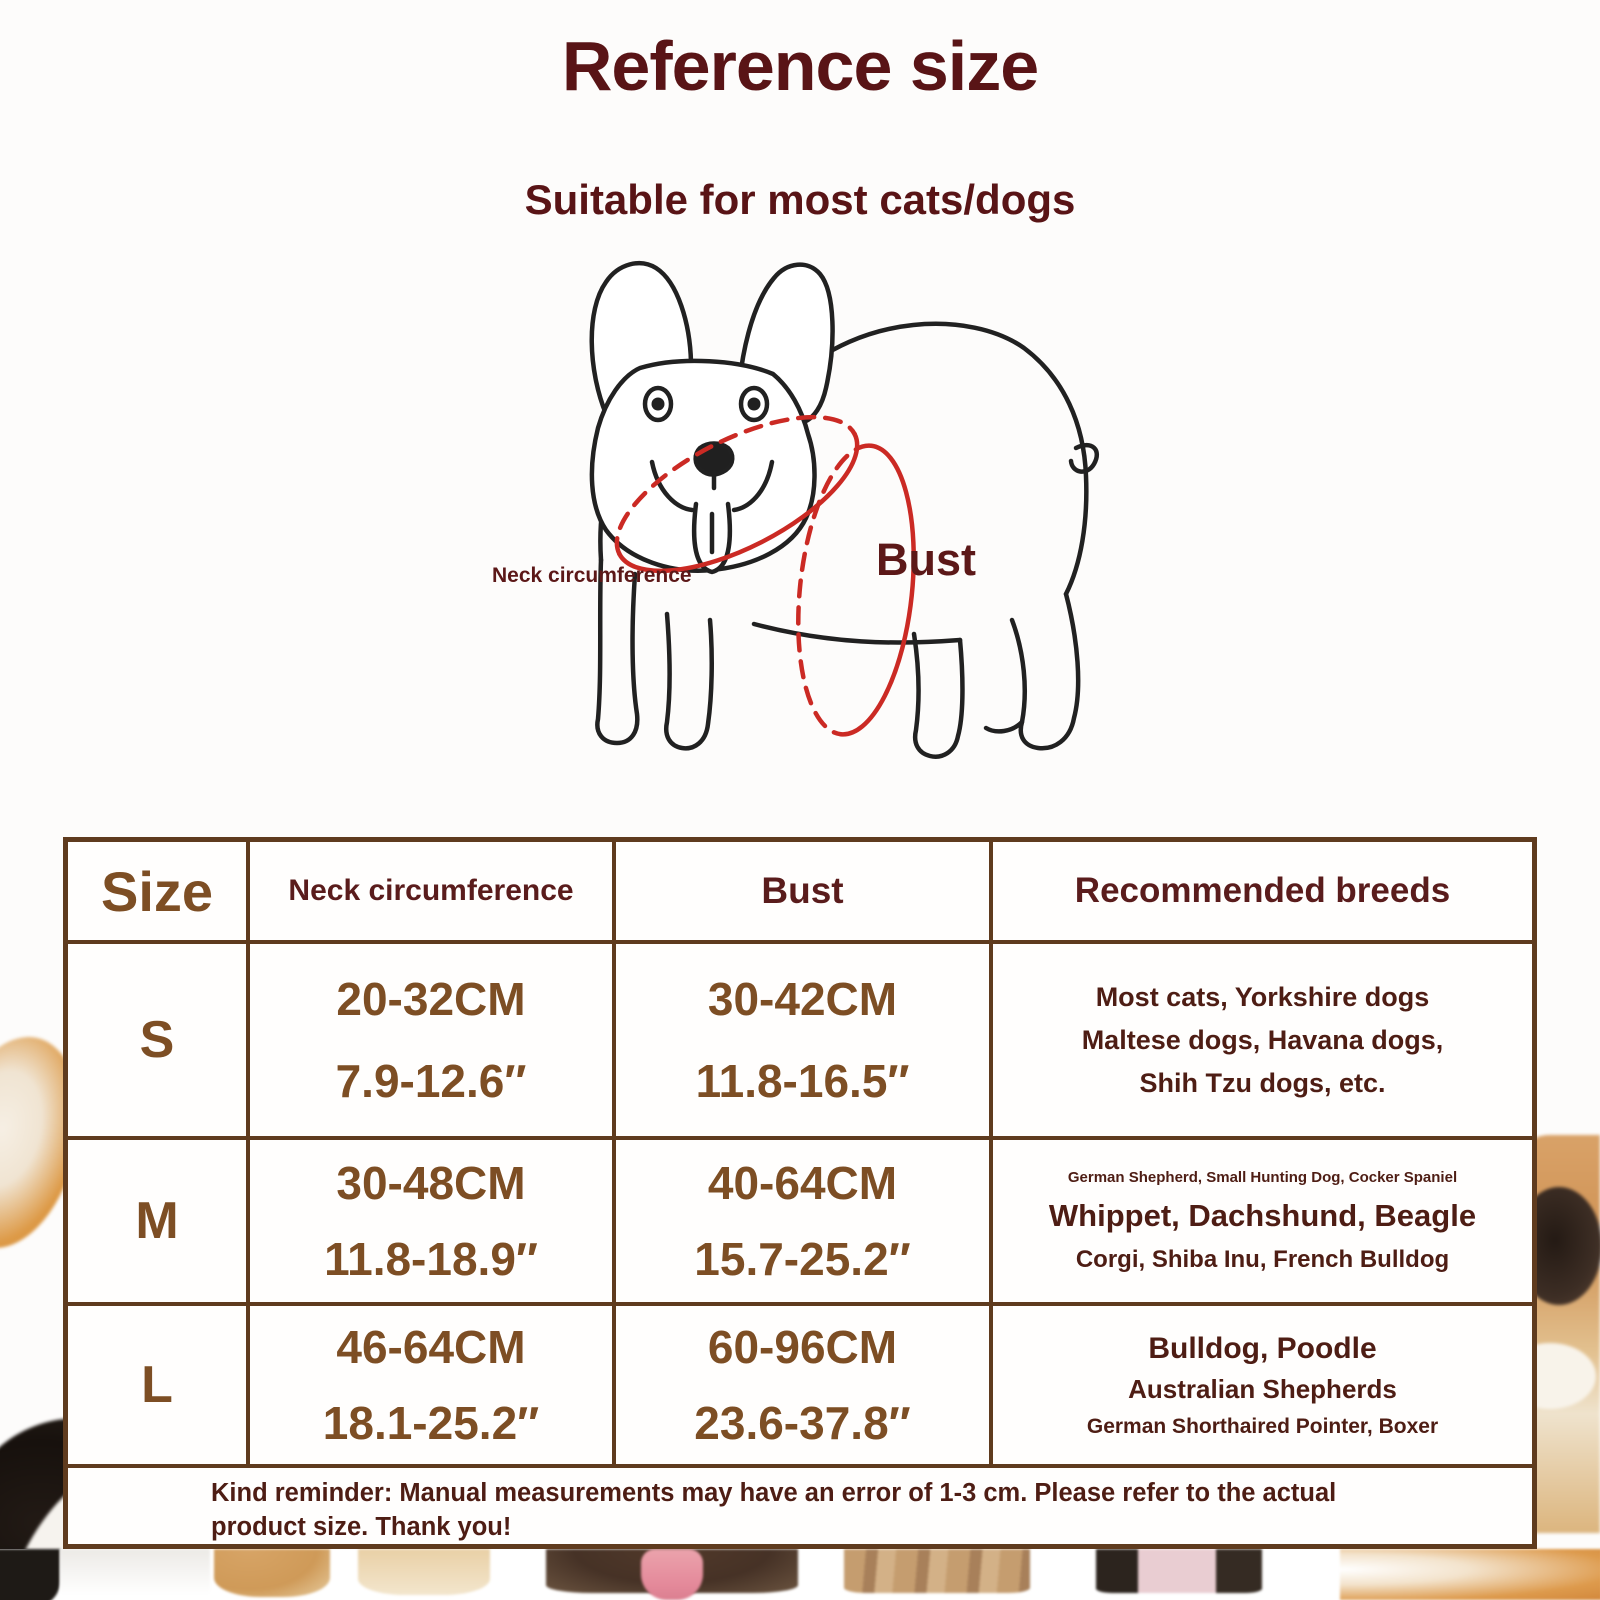 This screenshot has width=1600, height=1600. What do you see at coordinates (1262, 1039) in the screenshot?
I see `s-breeds-line: Maltese dogs, Havana dogs,` at bounding box center [1262, 1039].